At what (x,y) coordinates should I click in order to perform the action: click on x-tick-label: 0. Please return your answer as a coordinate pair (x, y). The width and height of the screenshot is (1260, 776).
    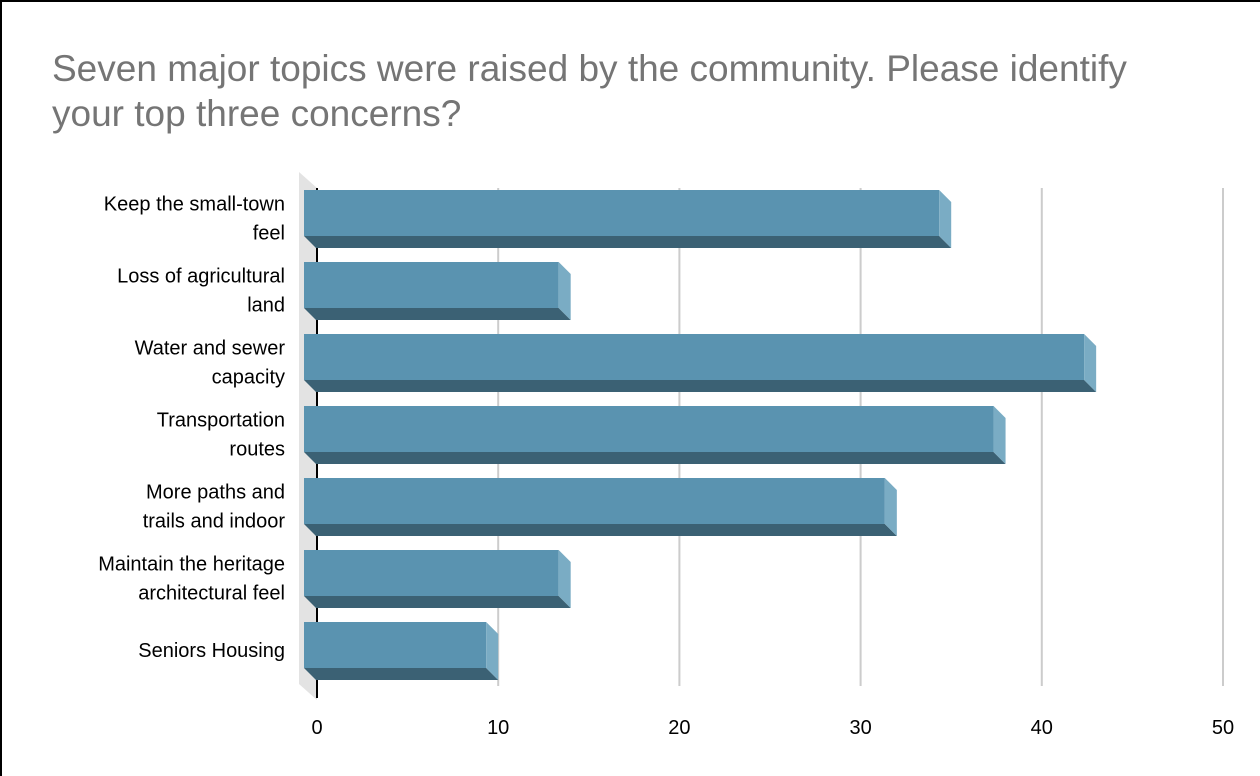
    Looking at the image, I should click on (316, 728).